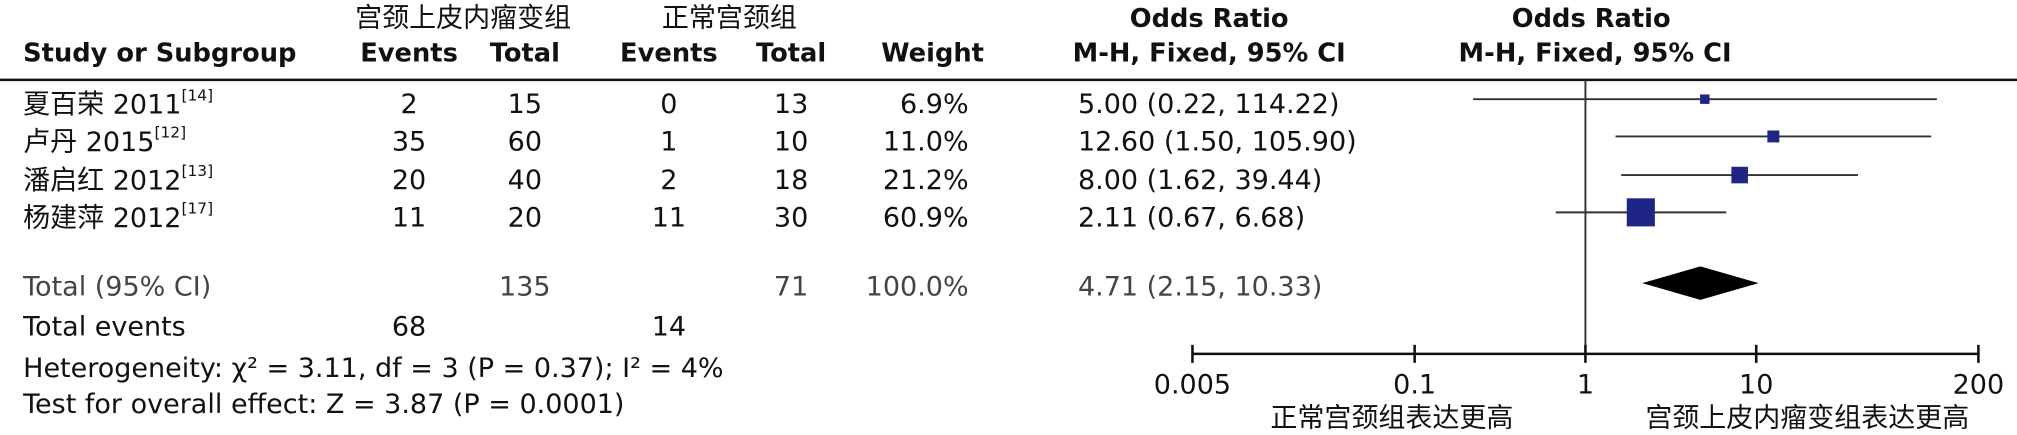 This screenshot has width=2017, height=435. What do you see at coordinates (926, 180) in the screenshot?
I see `weight: 21.2%` at bounding box center [926, 180].